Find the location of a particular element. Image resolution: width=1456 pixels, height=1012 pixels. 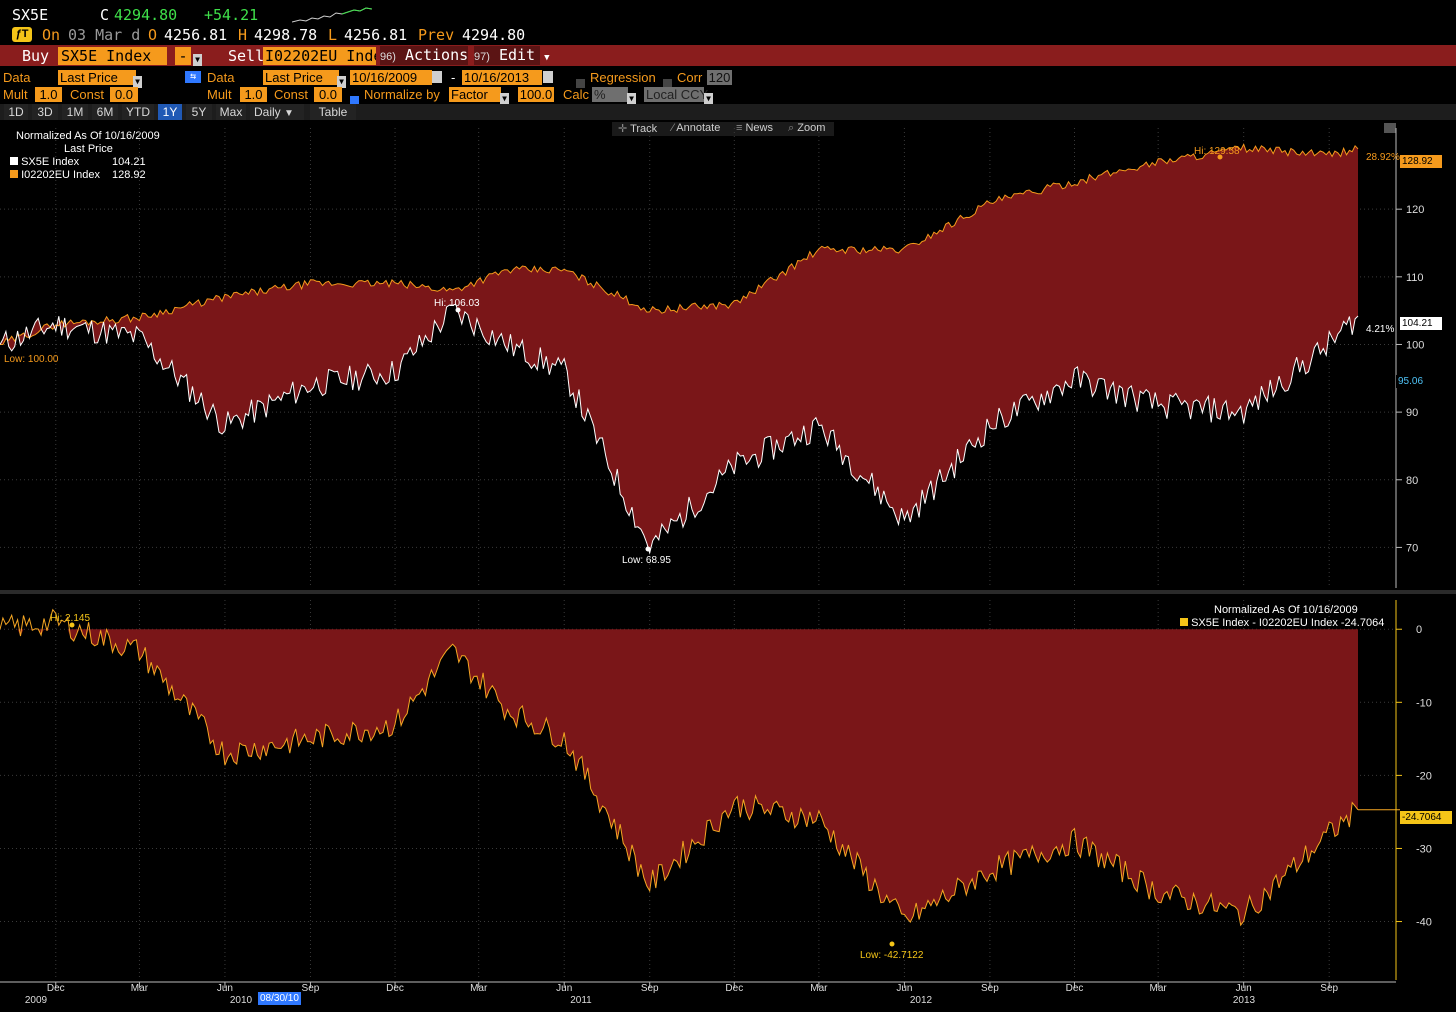

normalize-label: Normalize by is located at coordinates (402, 94).